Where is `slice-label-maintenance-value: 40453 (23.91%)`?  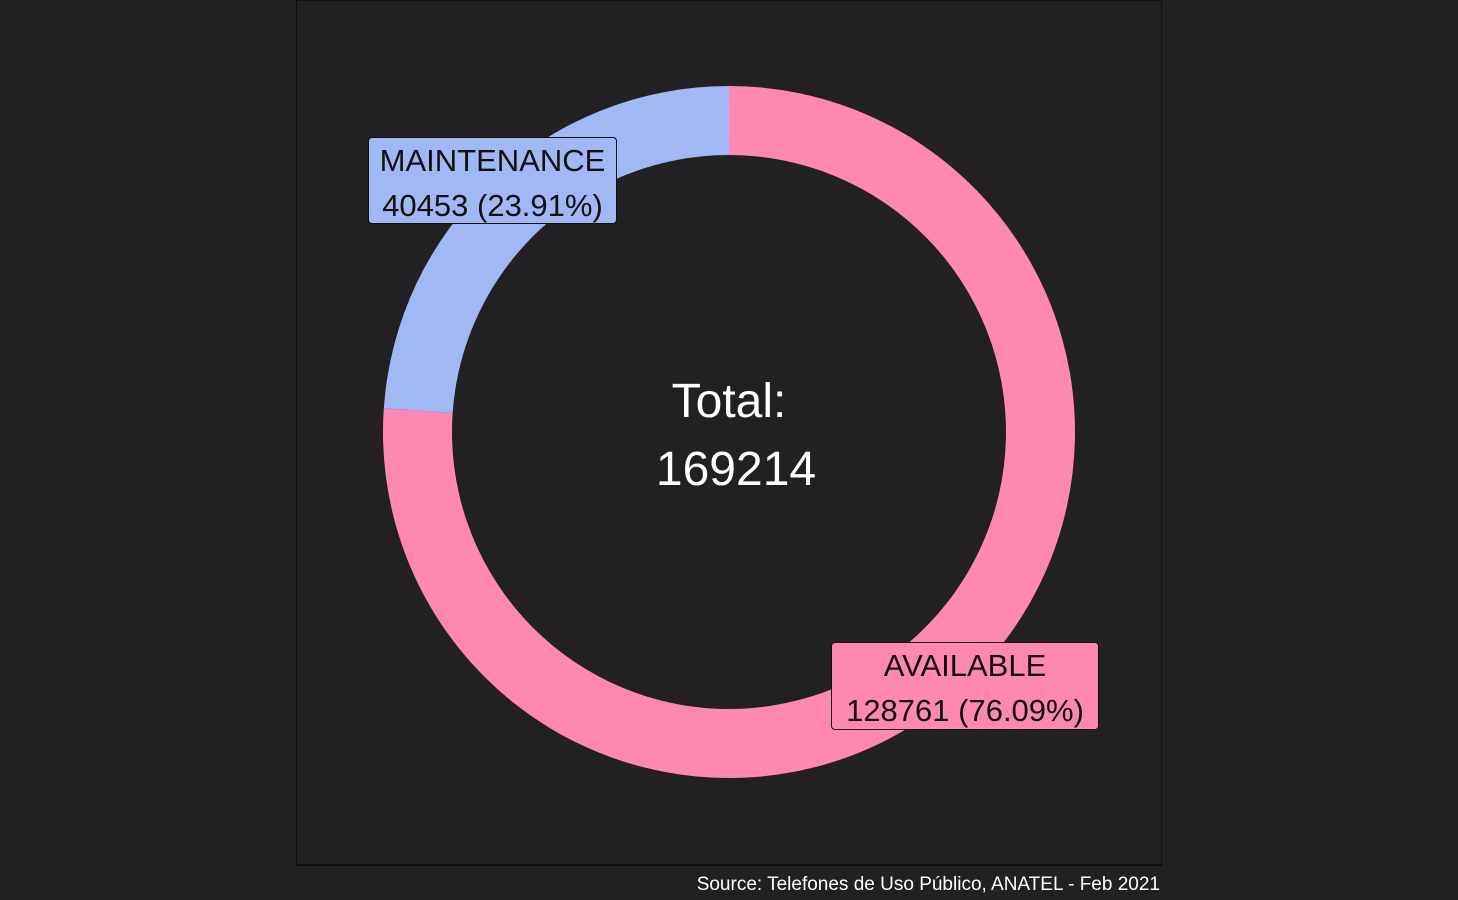
slice-label-maintenance-value: 40453 (23.91%) is located at coordinates (492, 205).